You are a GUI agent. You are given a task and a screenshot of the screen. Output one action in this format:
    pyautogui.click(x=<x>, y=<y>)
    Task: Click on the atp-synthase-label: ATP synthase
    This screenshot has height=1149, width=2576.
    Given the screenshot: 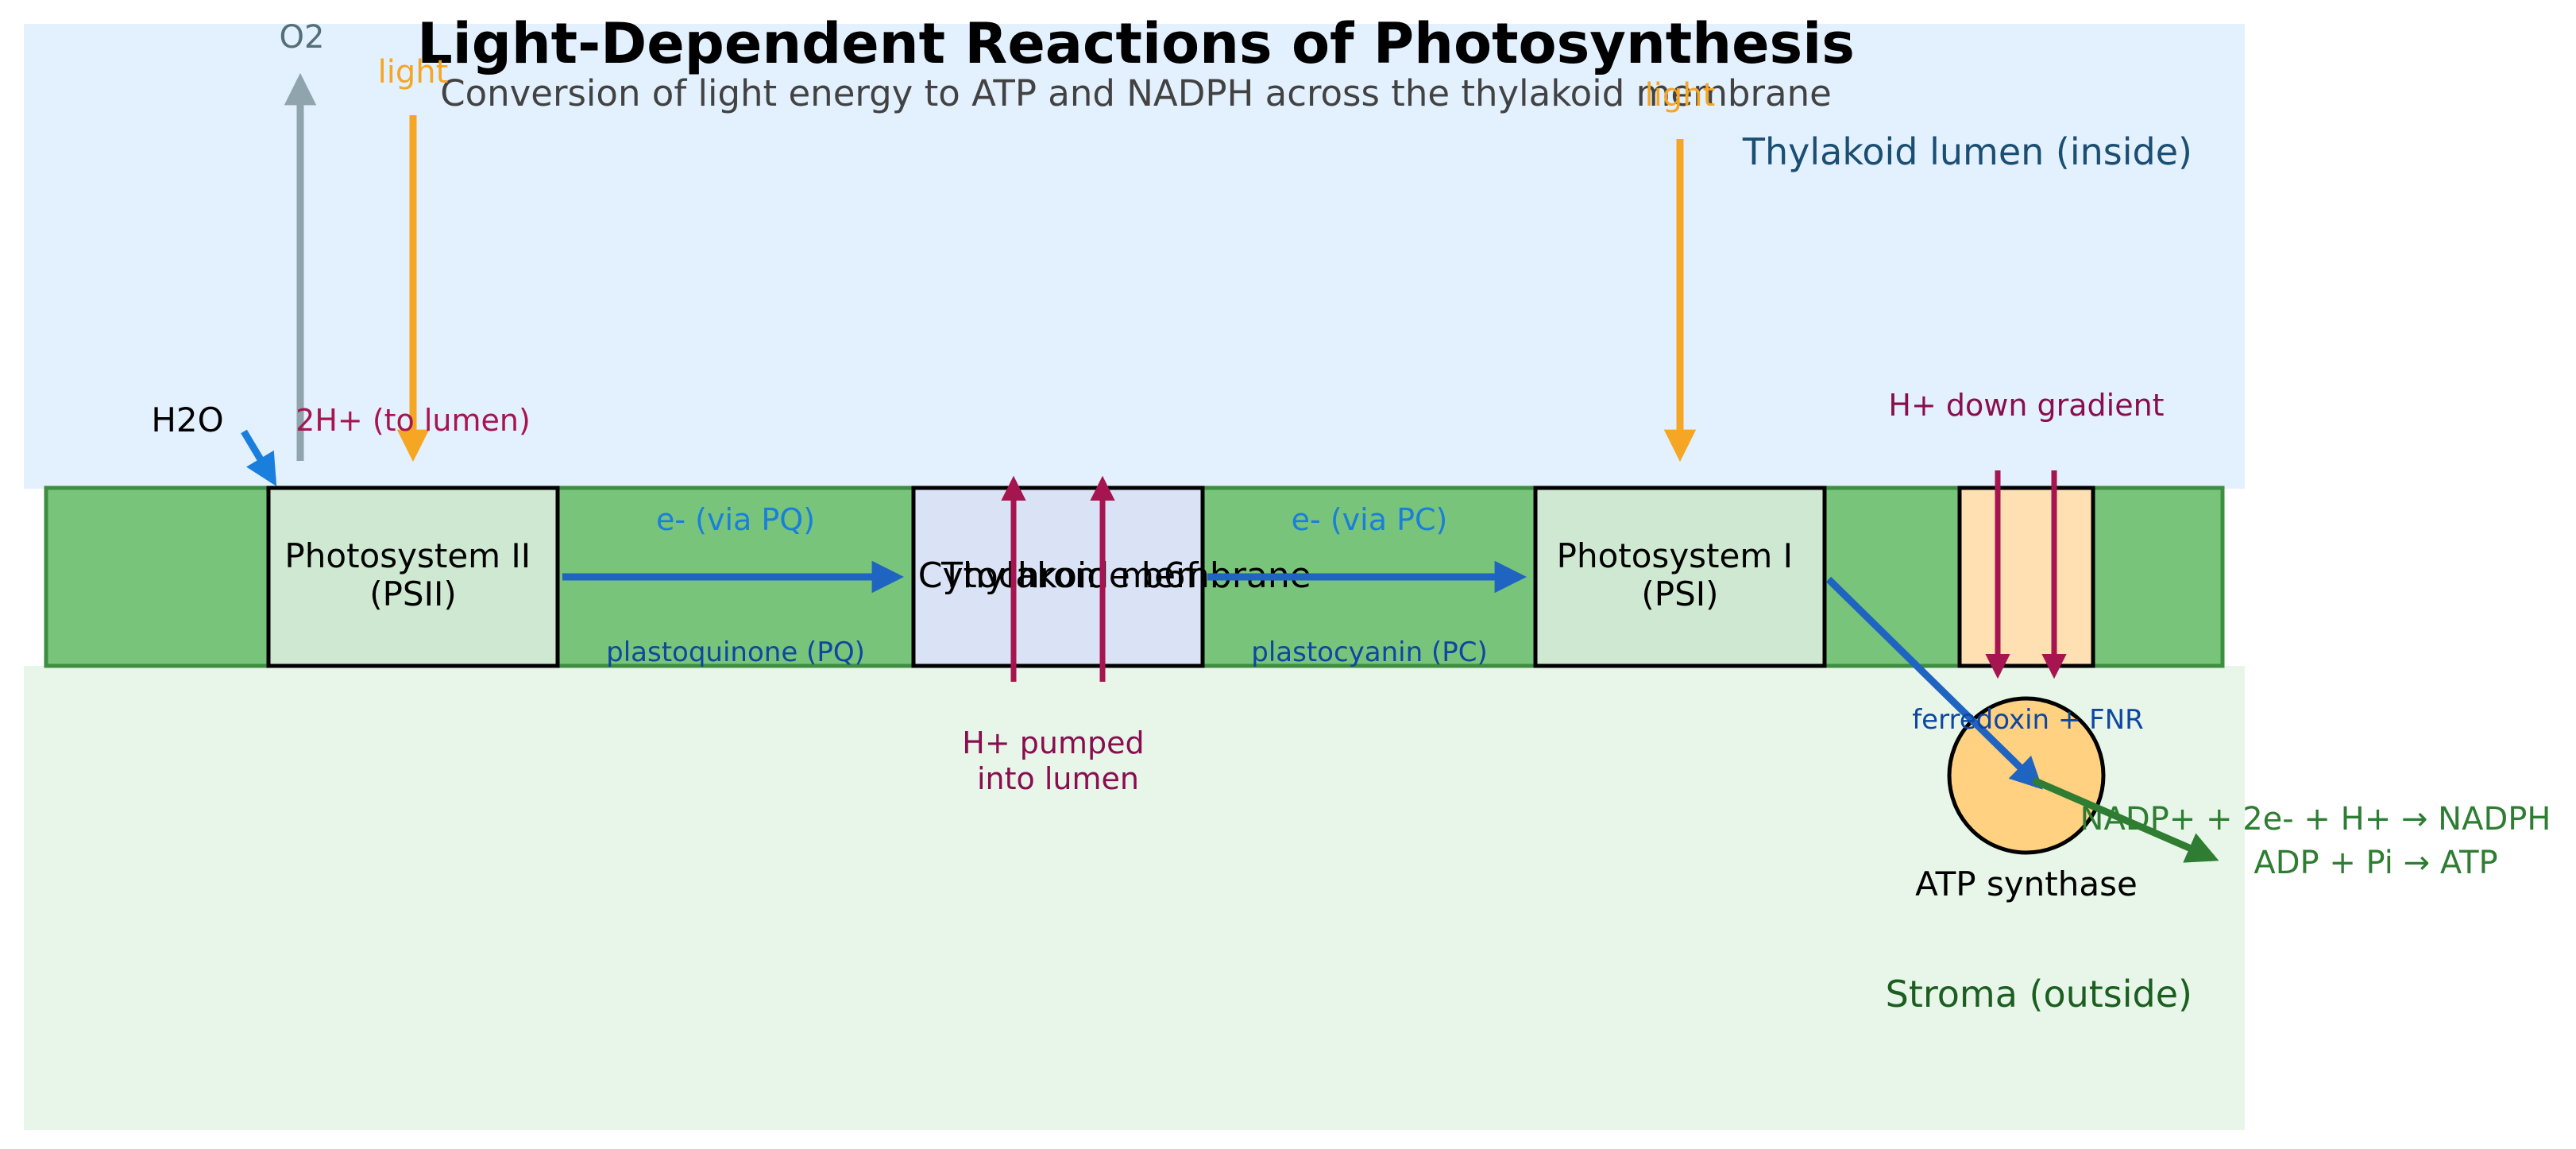 What is the action you would take?
    pyautogui.click(x=2026, y=884)
    